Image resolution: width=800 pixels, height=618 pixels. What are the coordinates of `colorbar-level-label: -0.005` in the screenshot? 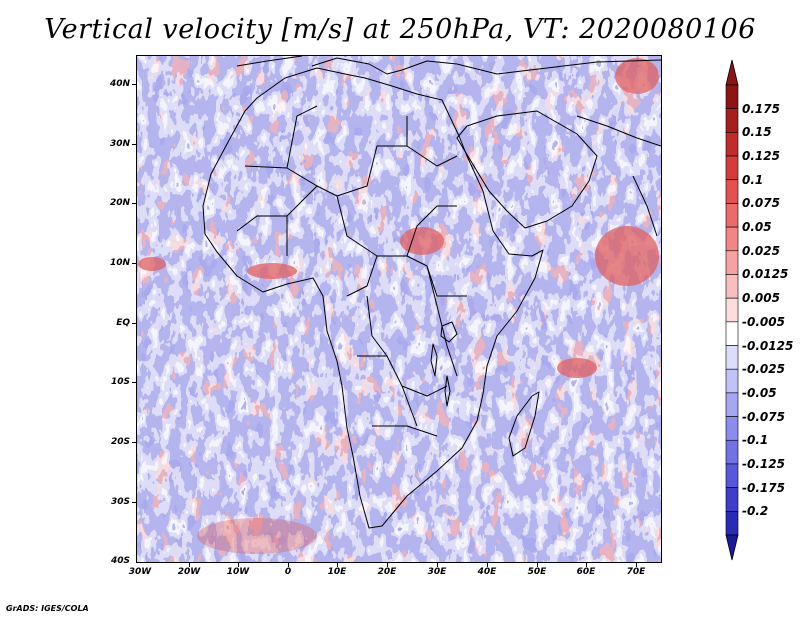 It's located at (763, 321).